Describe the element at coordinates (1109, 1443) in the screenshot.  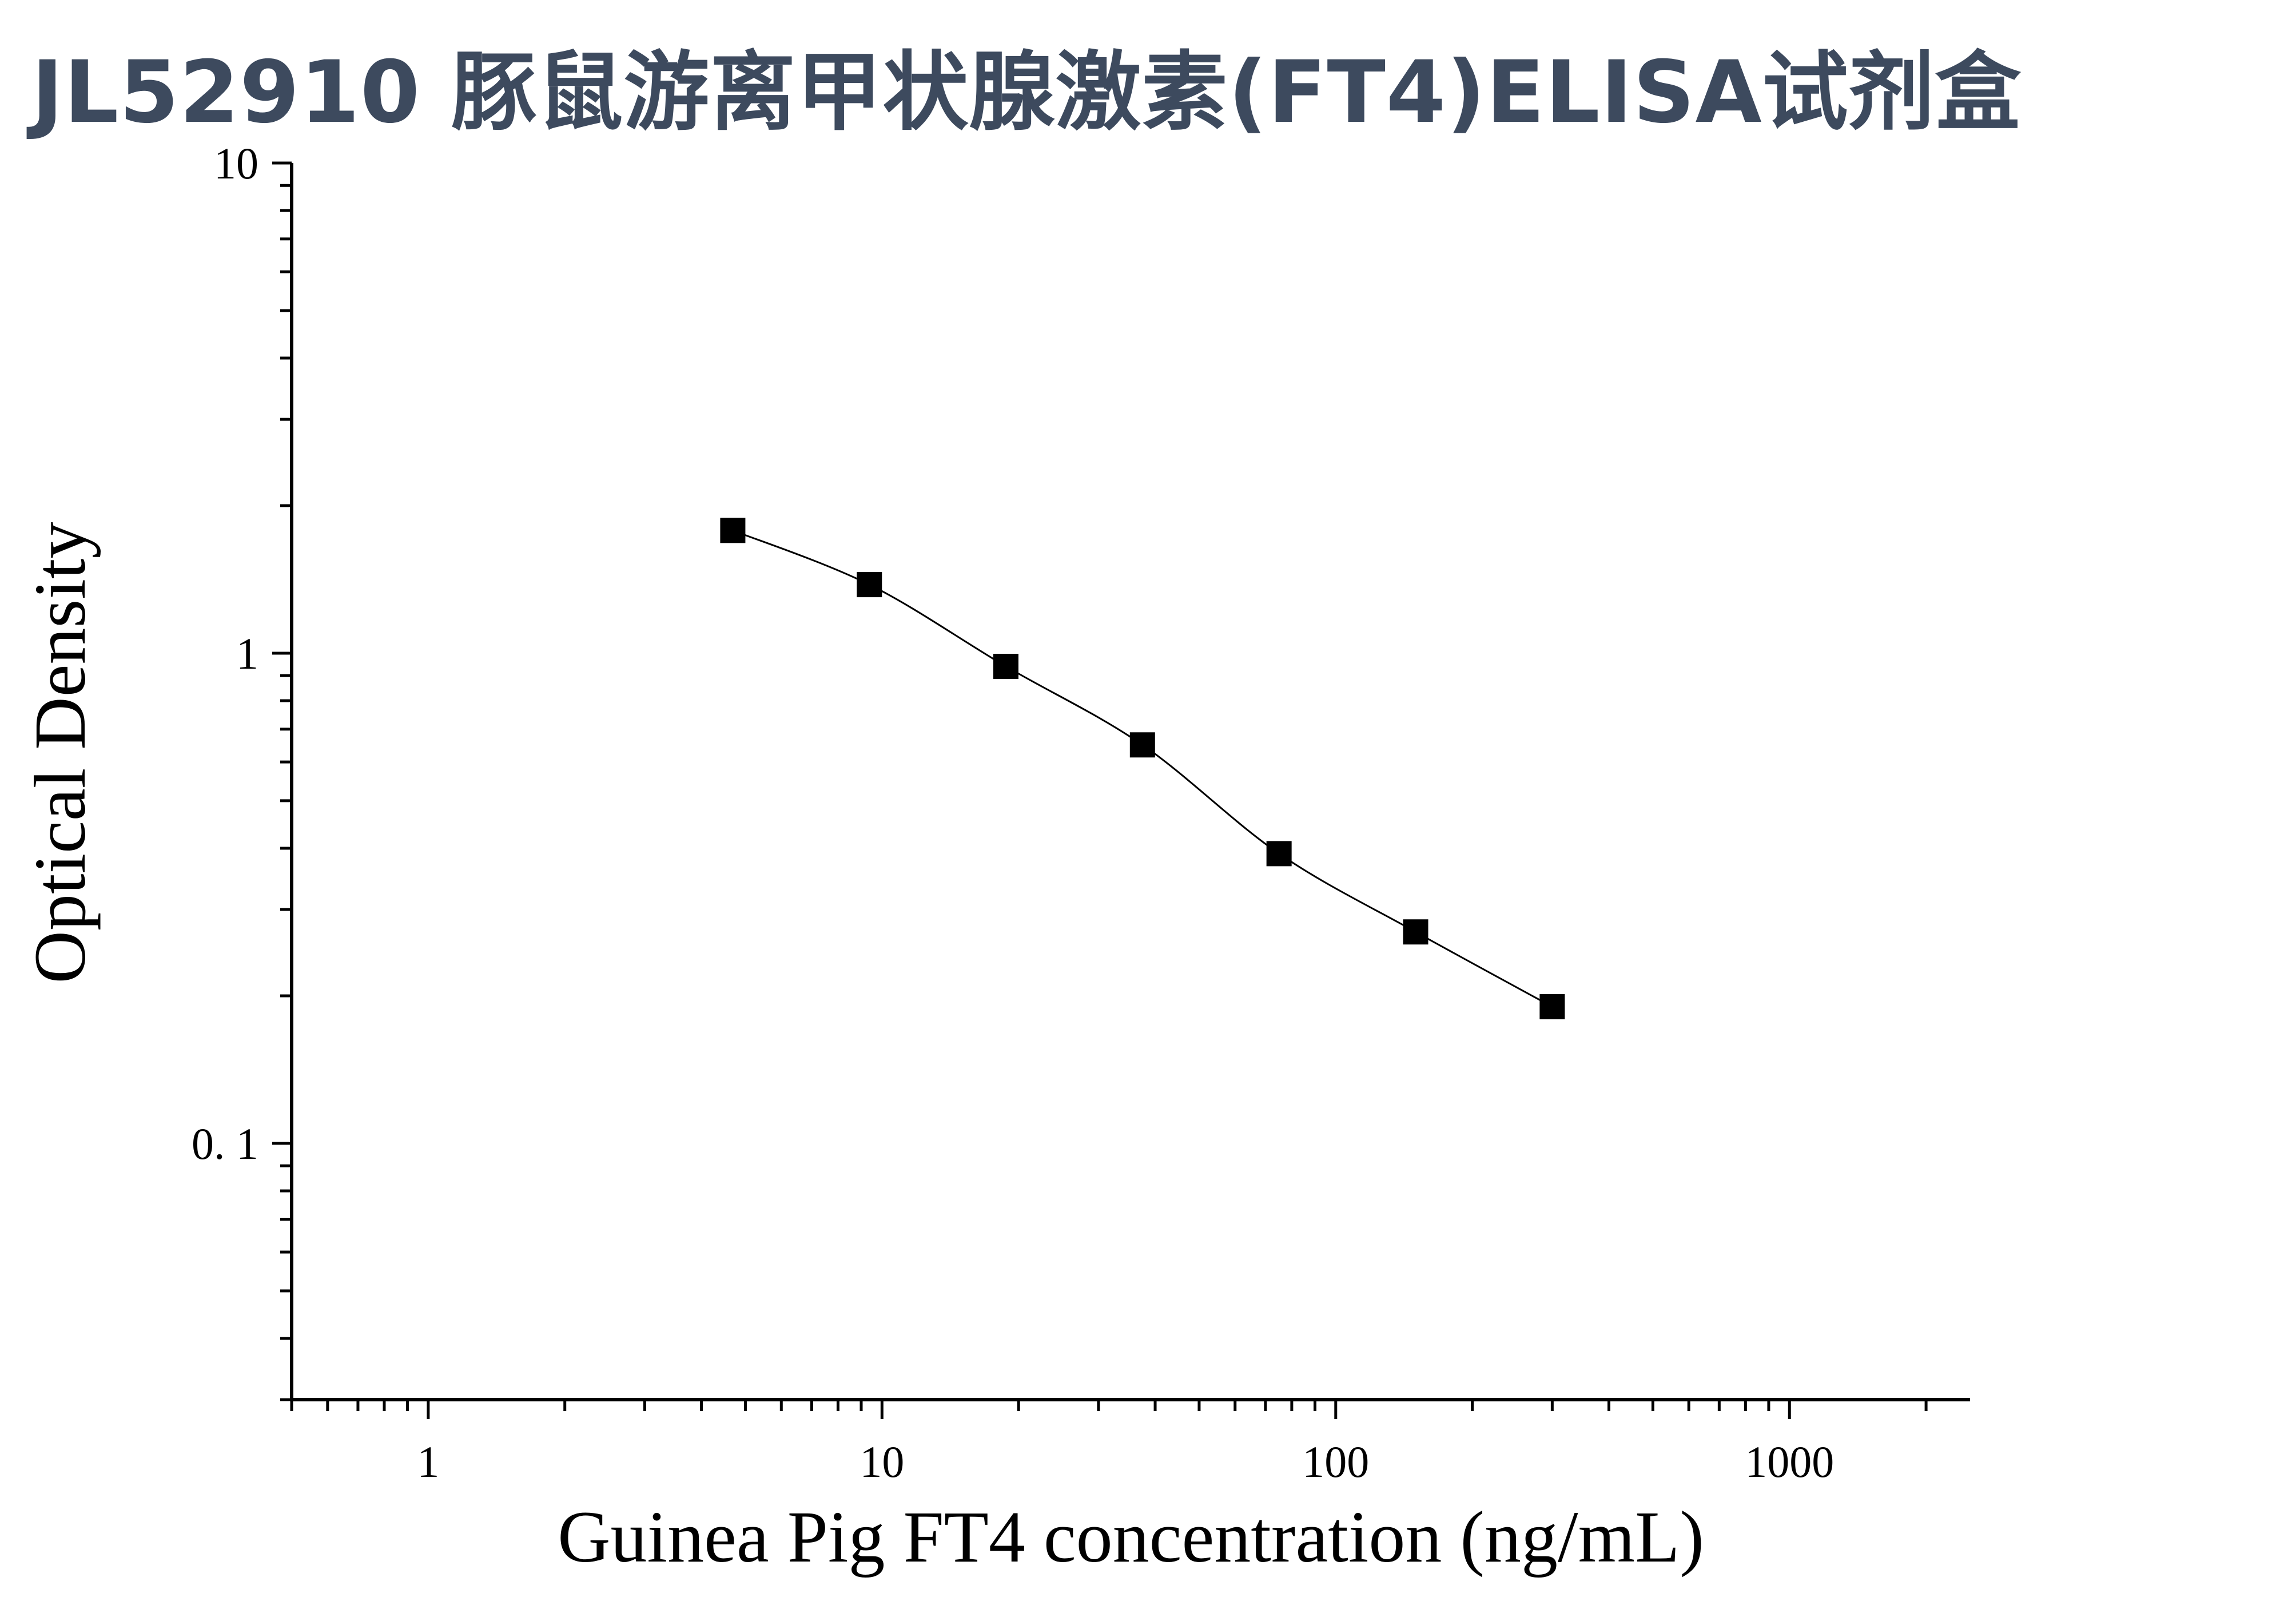
I see `x-ticks: 1 10 100 1000` at that location.